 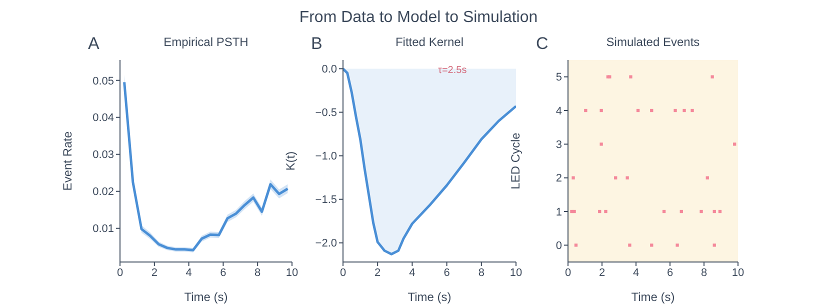 I want to click on y-axis-title: K(t), so click(x=290, y=161).